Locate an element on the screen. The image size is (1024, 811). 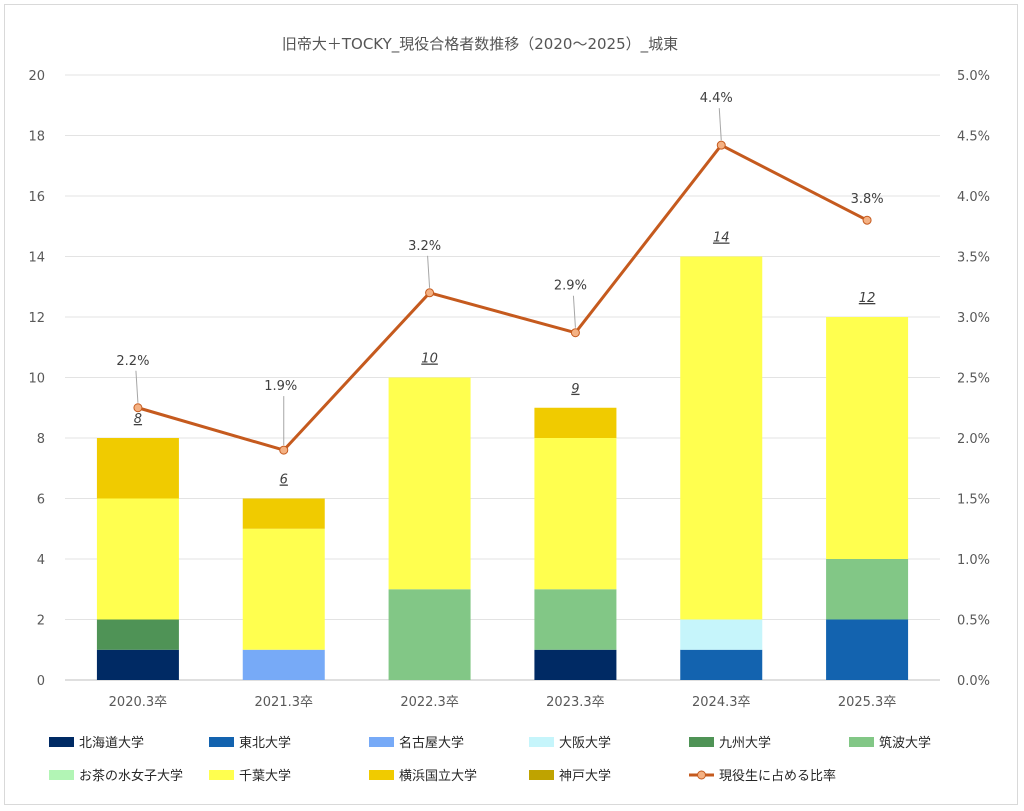
y2-tick-label: 3.0% is located at coordinates (973, 318).